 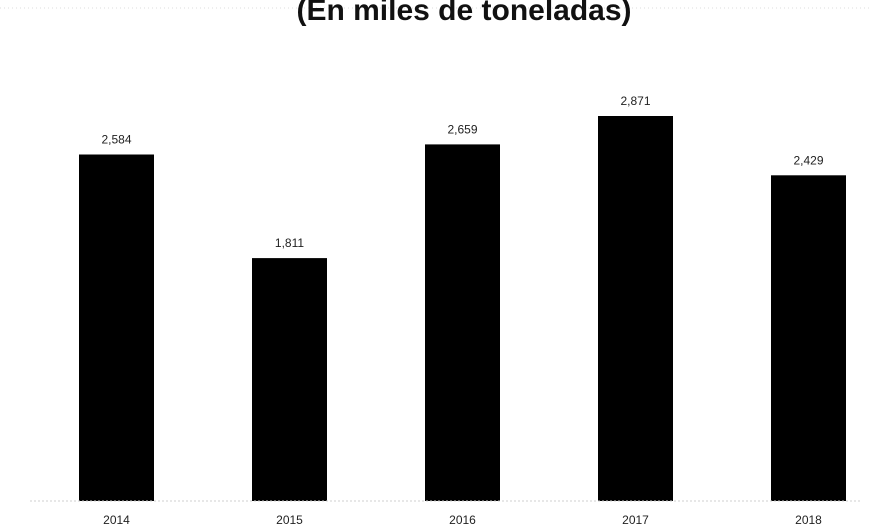 I want to click on data-label-2018: 2,429, so click(x=808, y=160).